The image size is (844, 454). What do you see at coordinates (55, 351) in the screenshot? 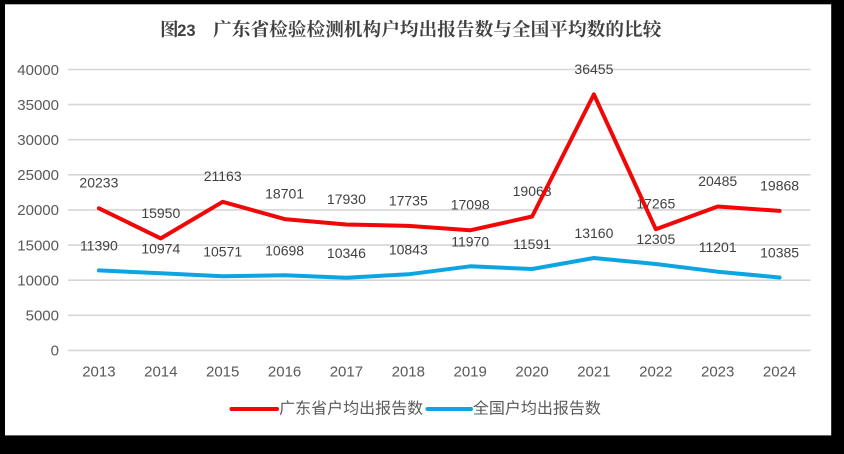
I see `svg-text: 0` at bounding box center [55, 351].